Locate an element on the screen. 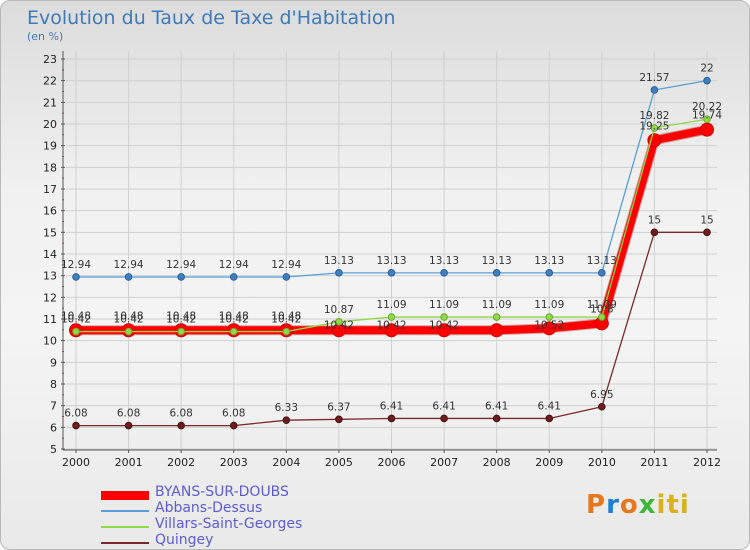  data-label: 15 is located at coordinates (706, 220).